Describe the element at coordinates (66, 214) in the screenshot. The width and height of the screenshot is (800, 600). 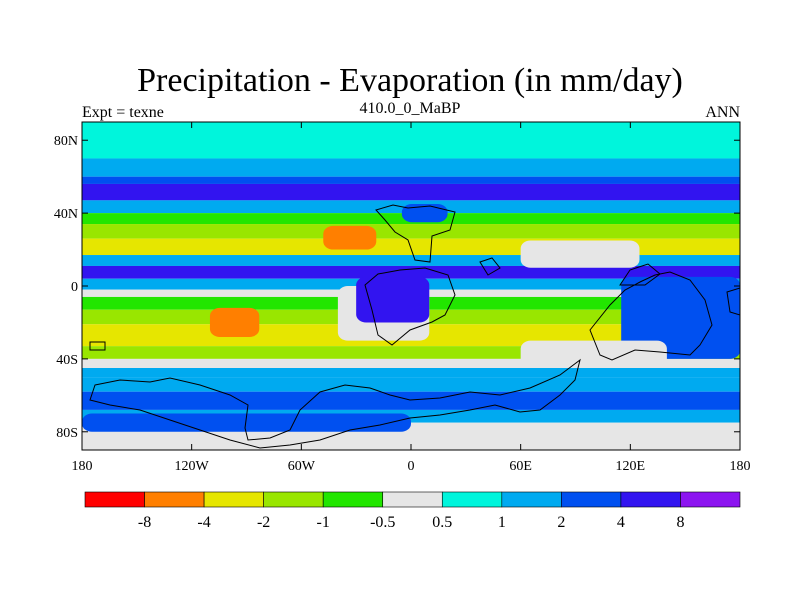
I see `y-tick-label: 40N` at that location.